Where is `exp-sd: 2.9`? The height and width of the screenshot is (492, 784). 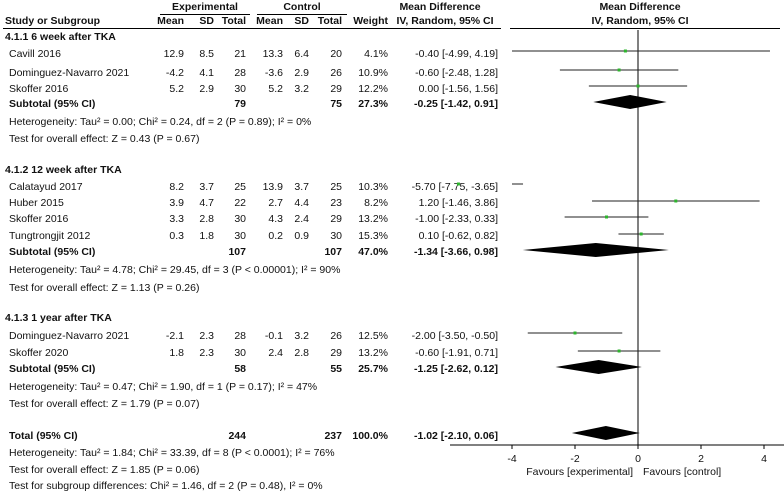
exp-sd: 2.9 is located at coordinates (206, 89).